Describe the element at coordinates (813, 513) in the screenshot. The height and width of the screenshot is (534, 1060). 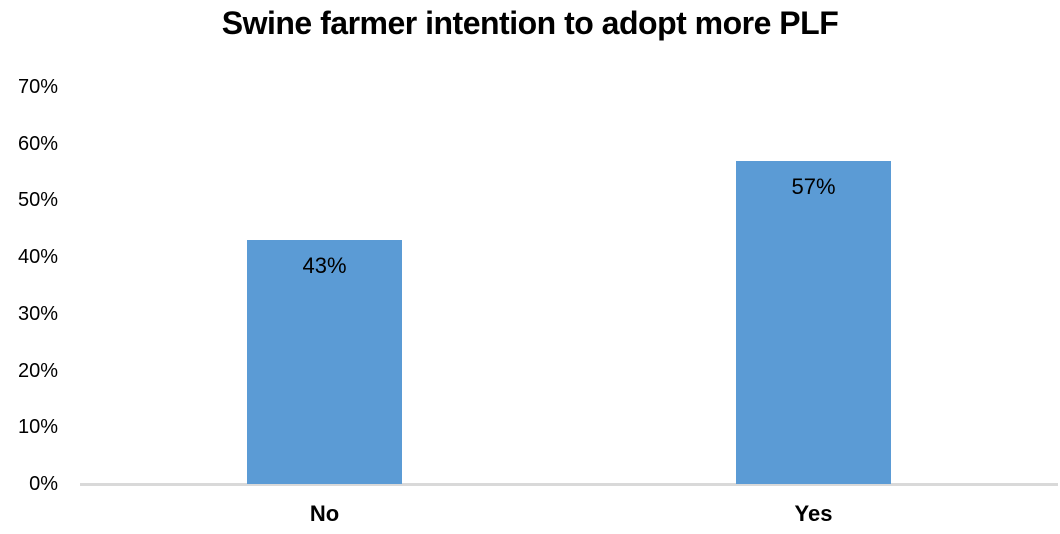
I see `x-axis-category-label: Yes` at that location.